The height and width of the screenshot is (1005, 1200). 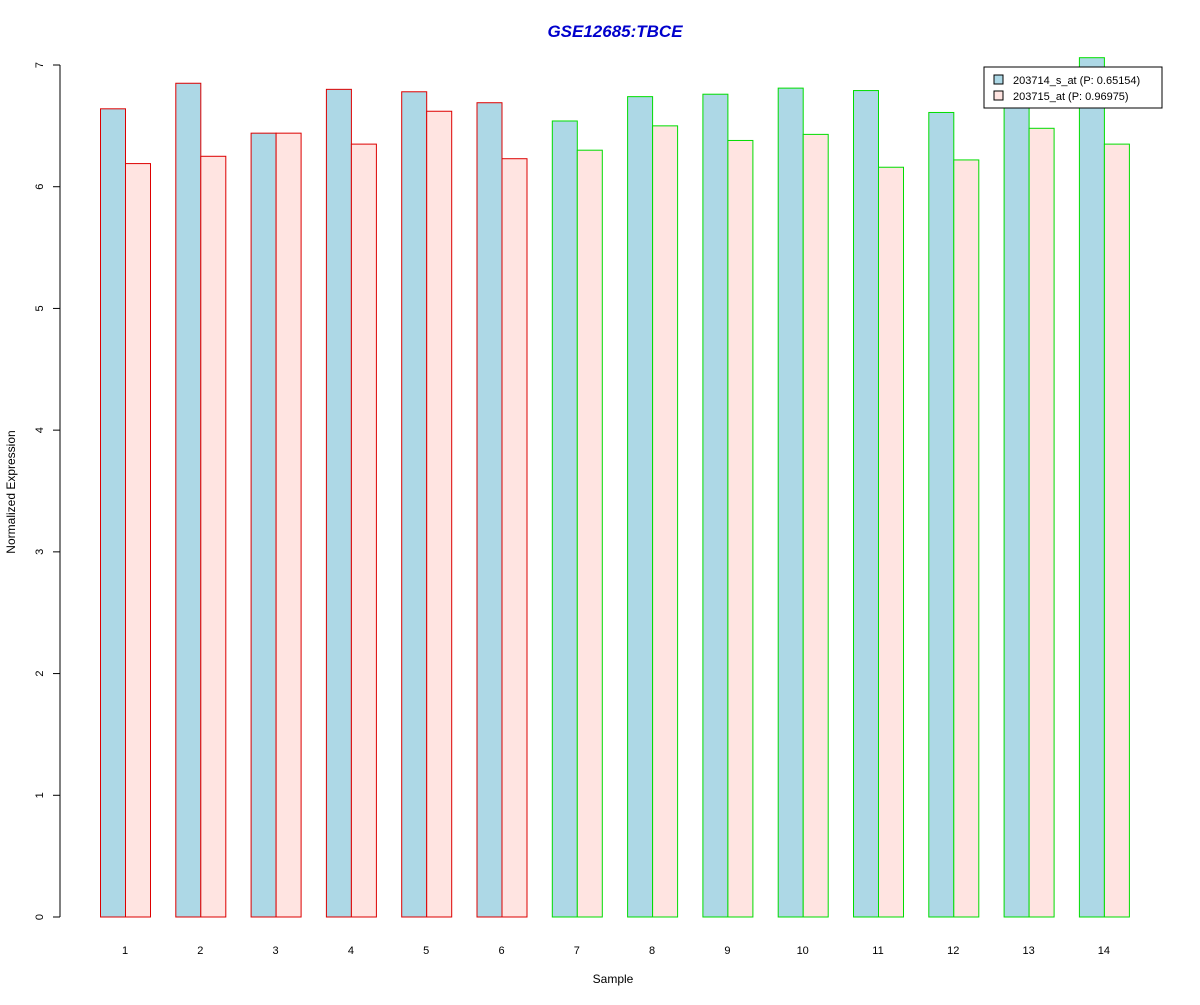 I want to click on legend-label-series-1: 203714_s_at (P: 0.65154), so click(x=1076, y=81).